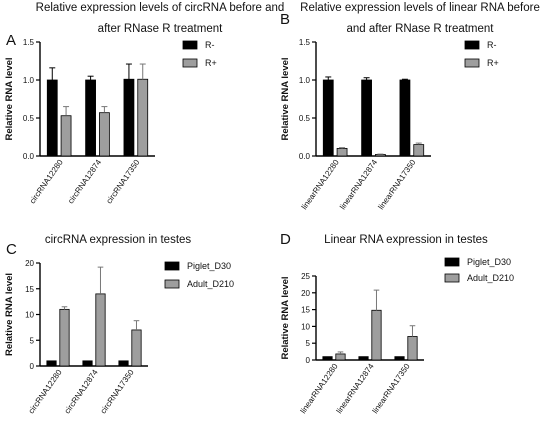  I want to click on panel-letter: A, so click(11, 40).